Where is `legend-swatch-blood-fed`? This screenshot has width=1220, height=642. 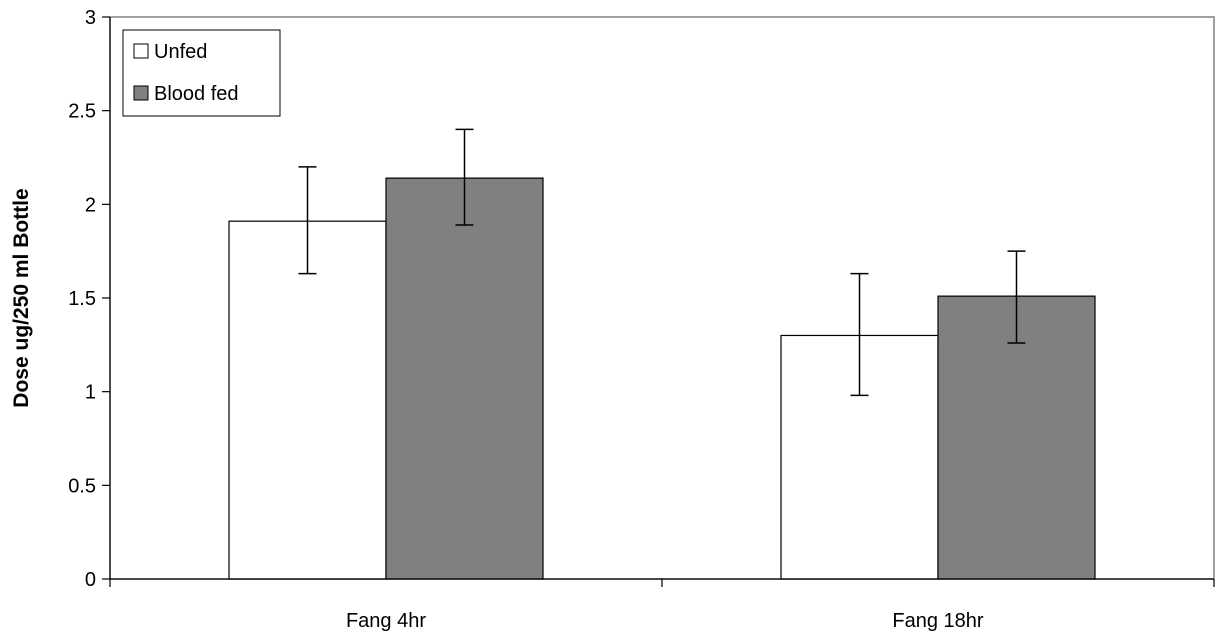
legend-swatch-blood-fed is located at coordinates (141, 93).